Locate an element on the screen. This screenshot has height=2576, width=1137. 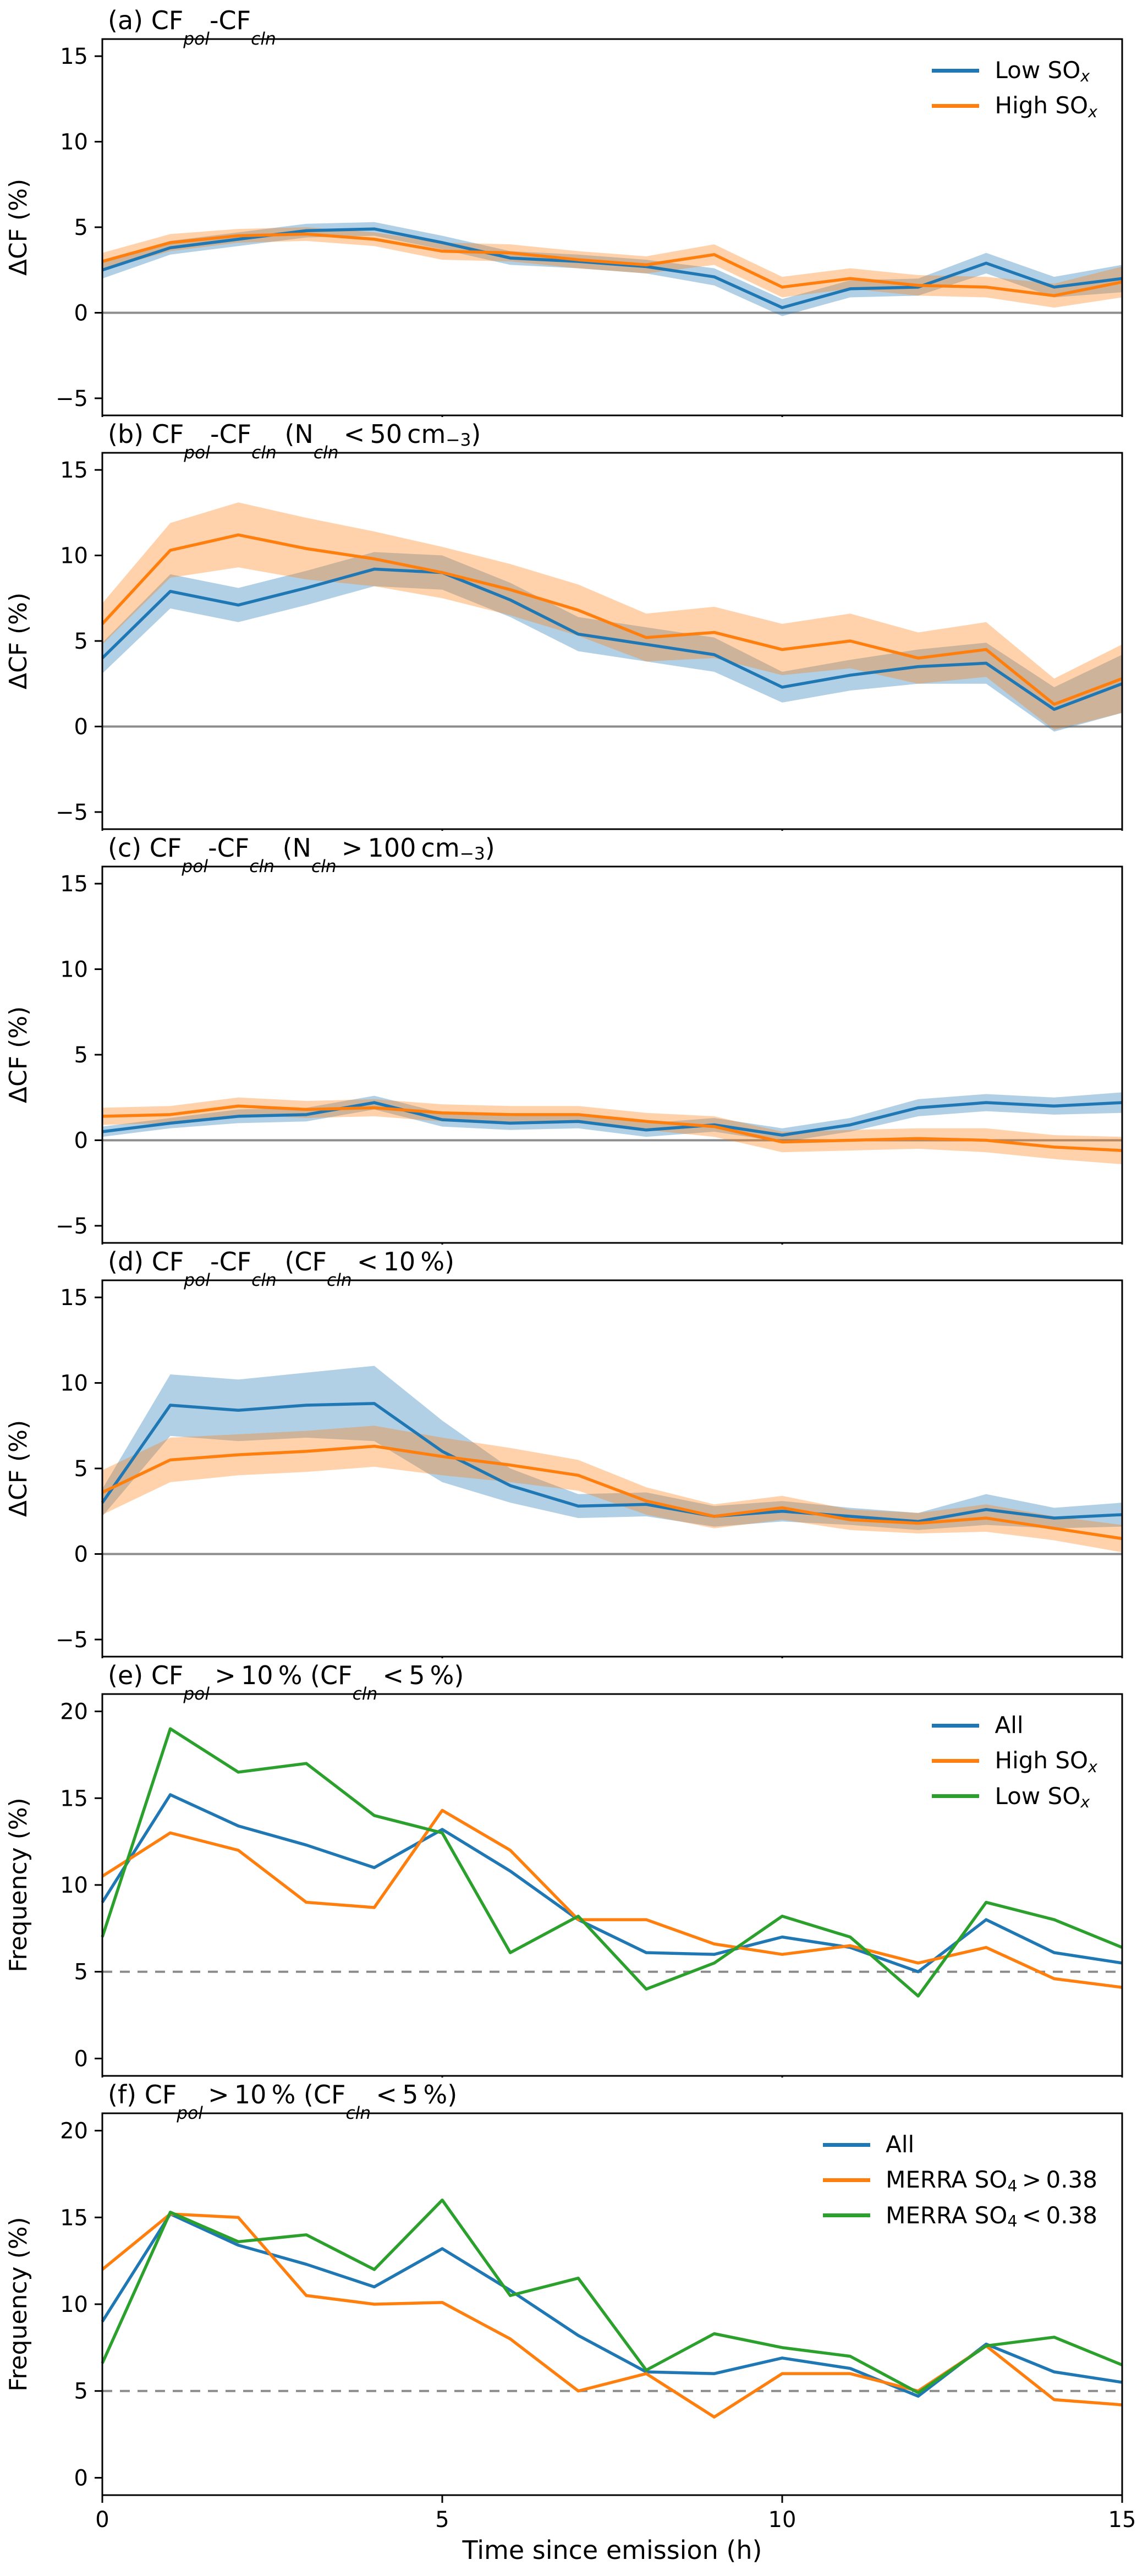
panel-svg-a: −5 0 5 10 15 ΔCF (%) is located at coordinates (563, 227).